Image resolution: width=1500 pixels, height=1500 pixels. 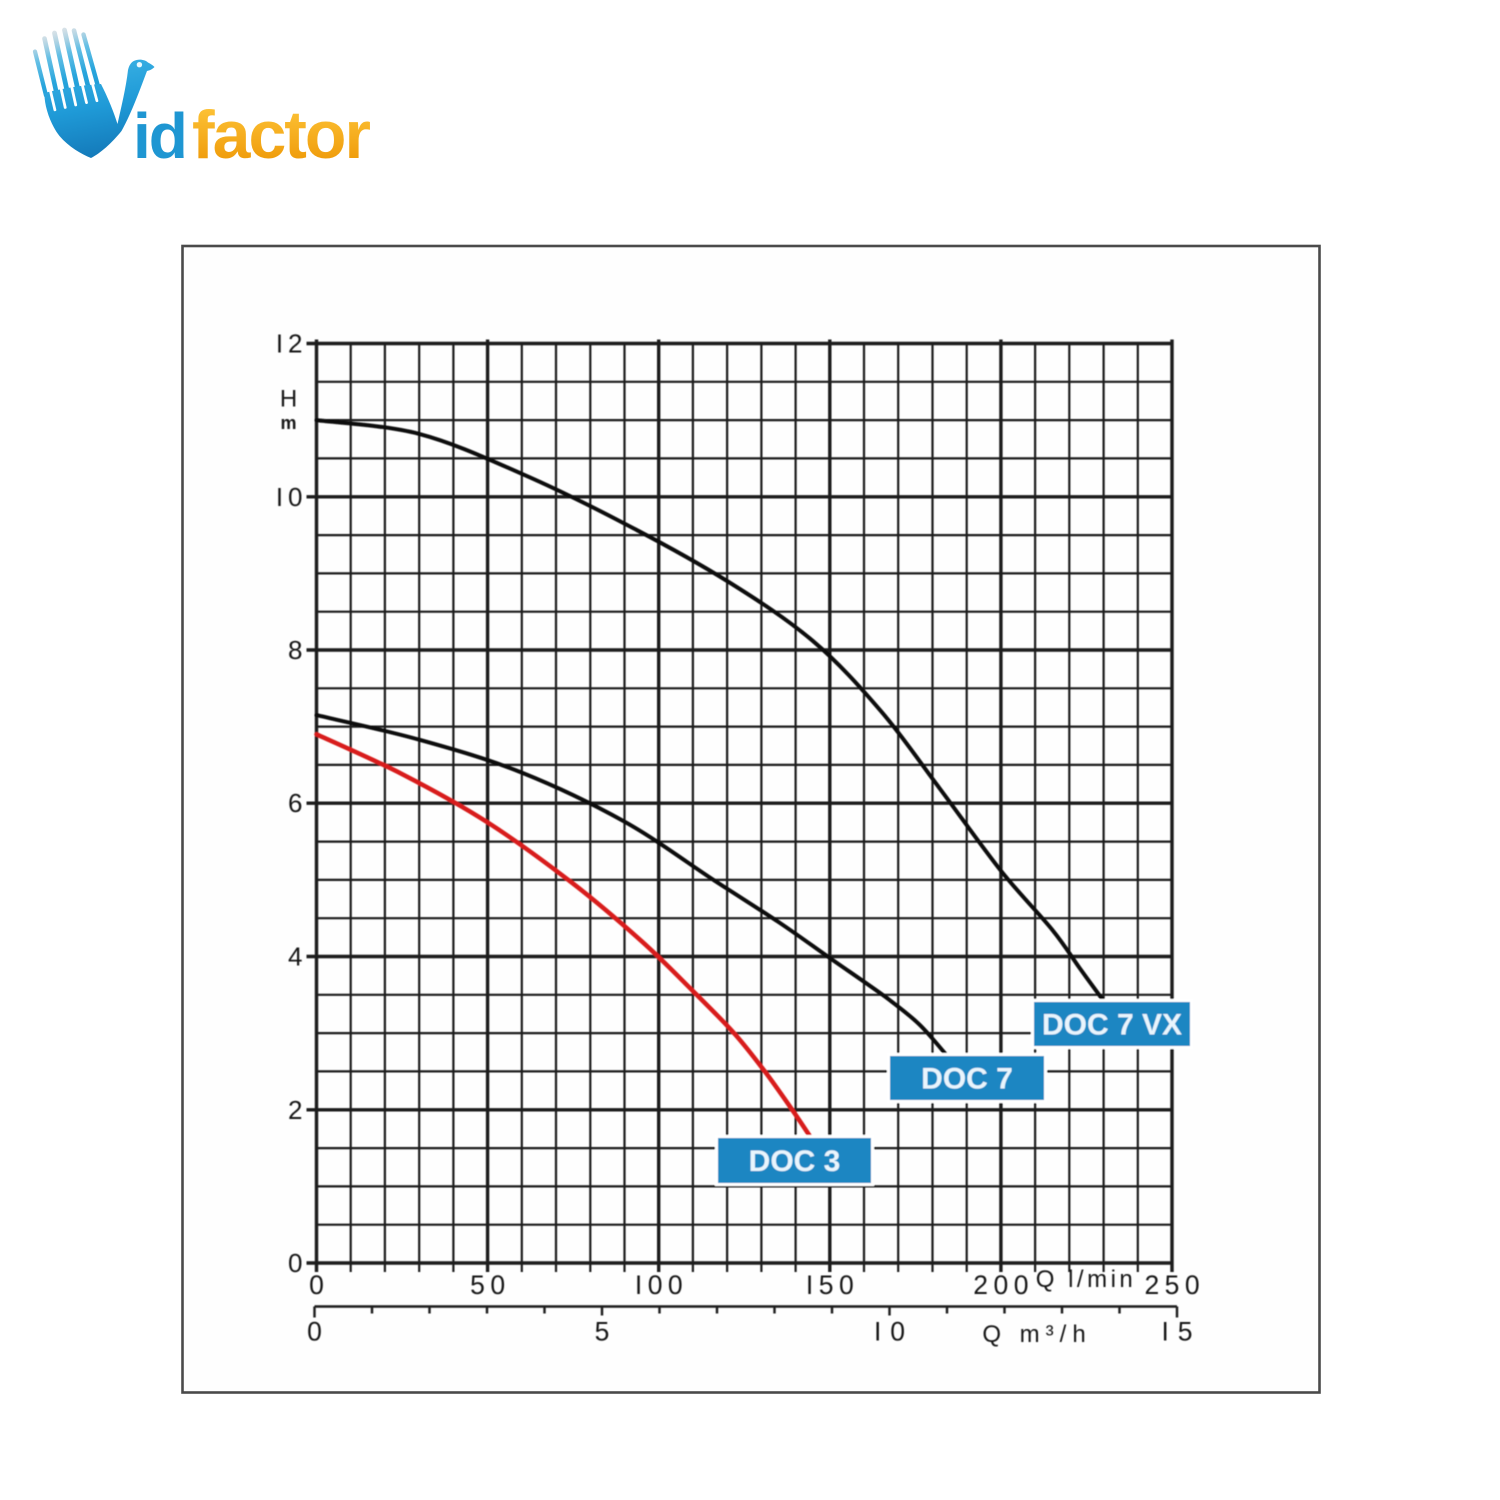 I want to click on svg-text: I5, so click(x=1181, y=1332).